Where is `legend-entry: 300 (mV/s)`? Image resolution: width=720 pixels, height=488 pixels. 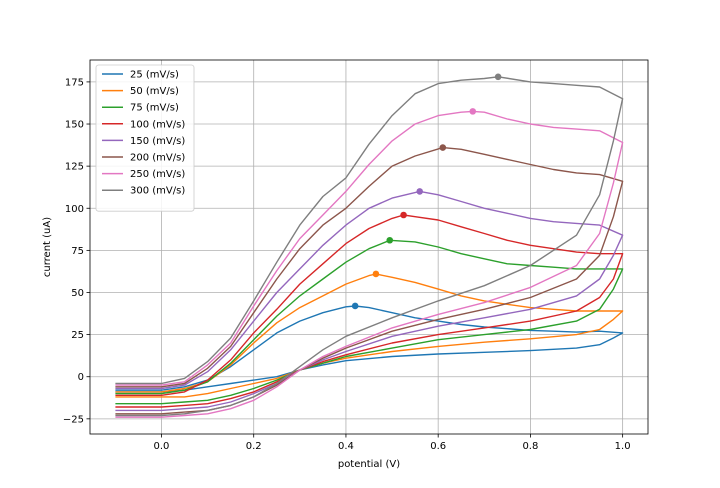
legend-entry: 300 (mV/s) is located at coordinates (157, 191).